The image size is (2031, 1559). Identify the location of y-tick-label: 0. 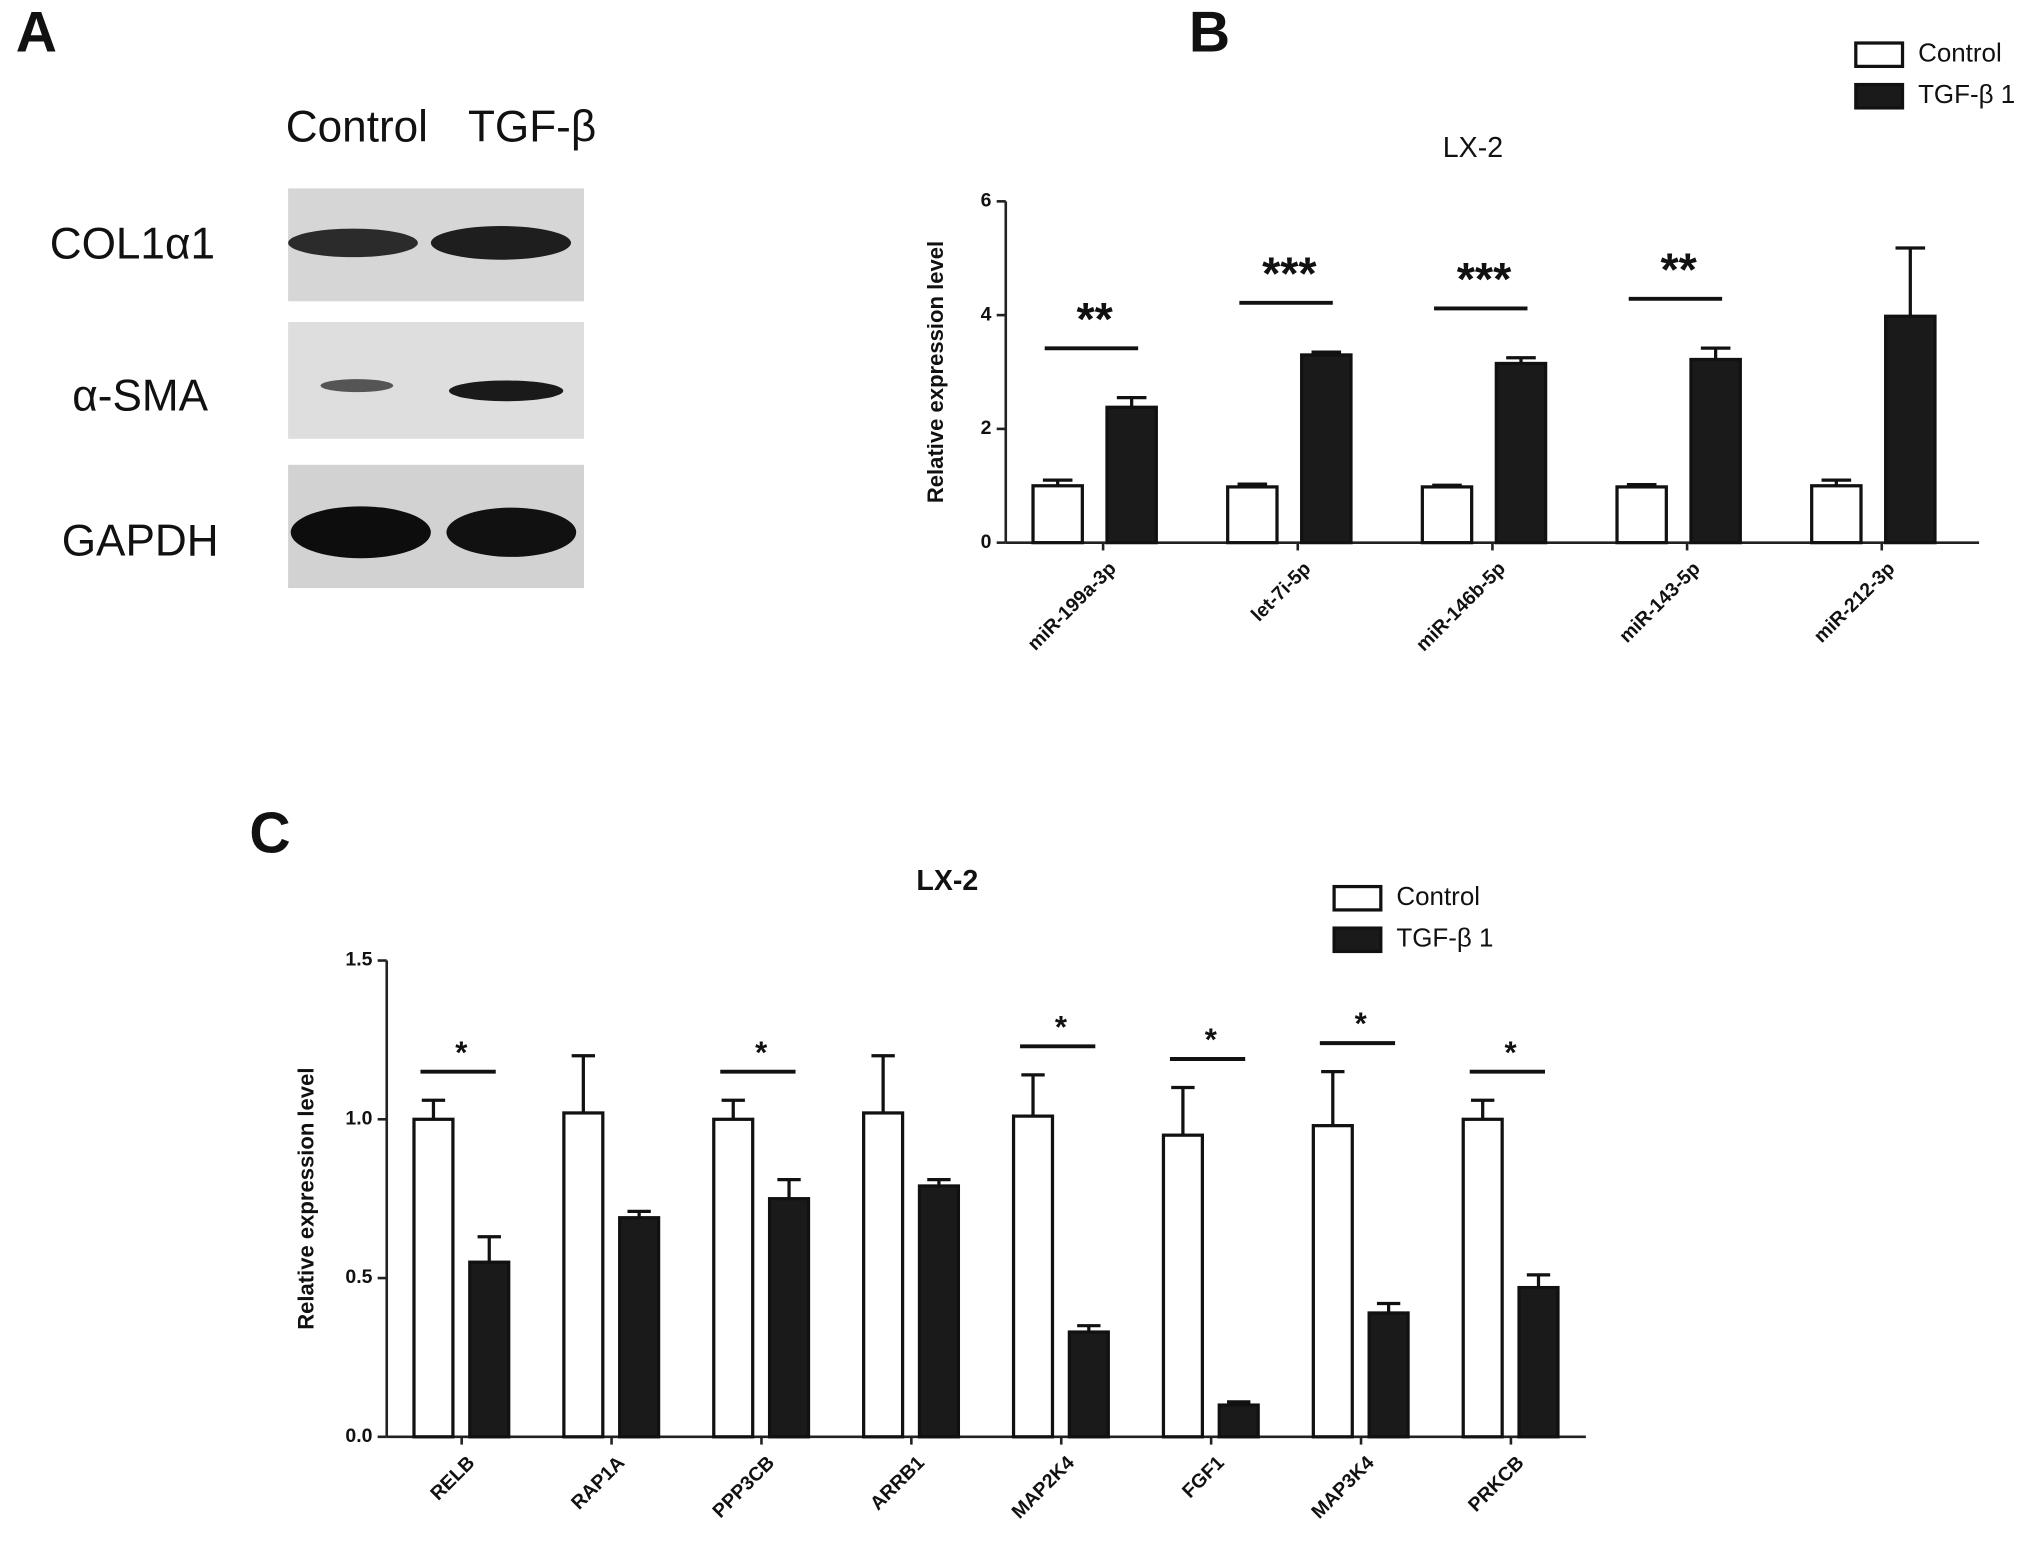
(986, 542).